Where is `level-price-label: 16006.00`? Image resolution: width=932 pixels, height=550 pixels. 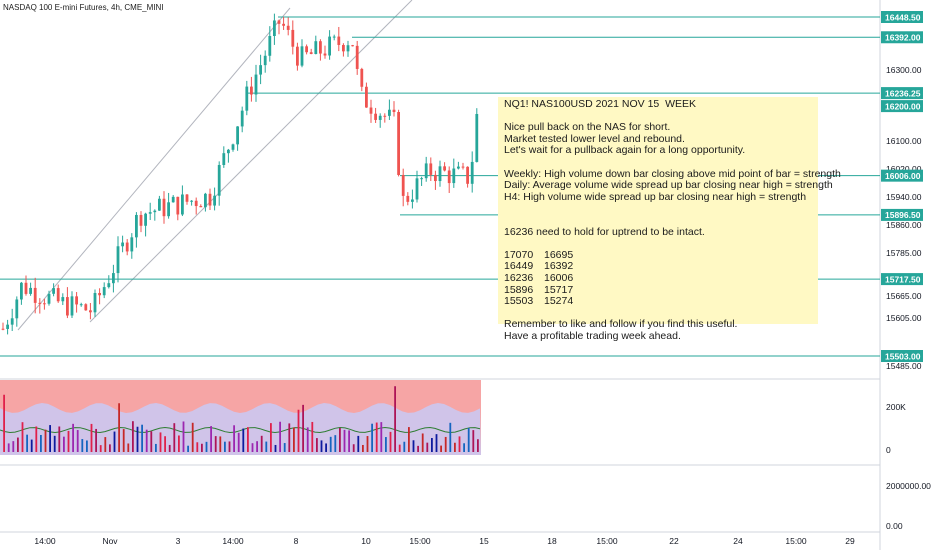 level-price-label: 16006.00 is located at coordinates (903, 176).